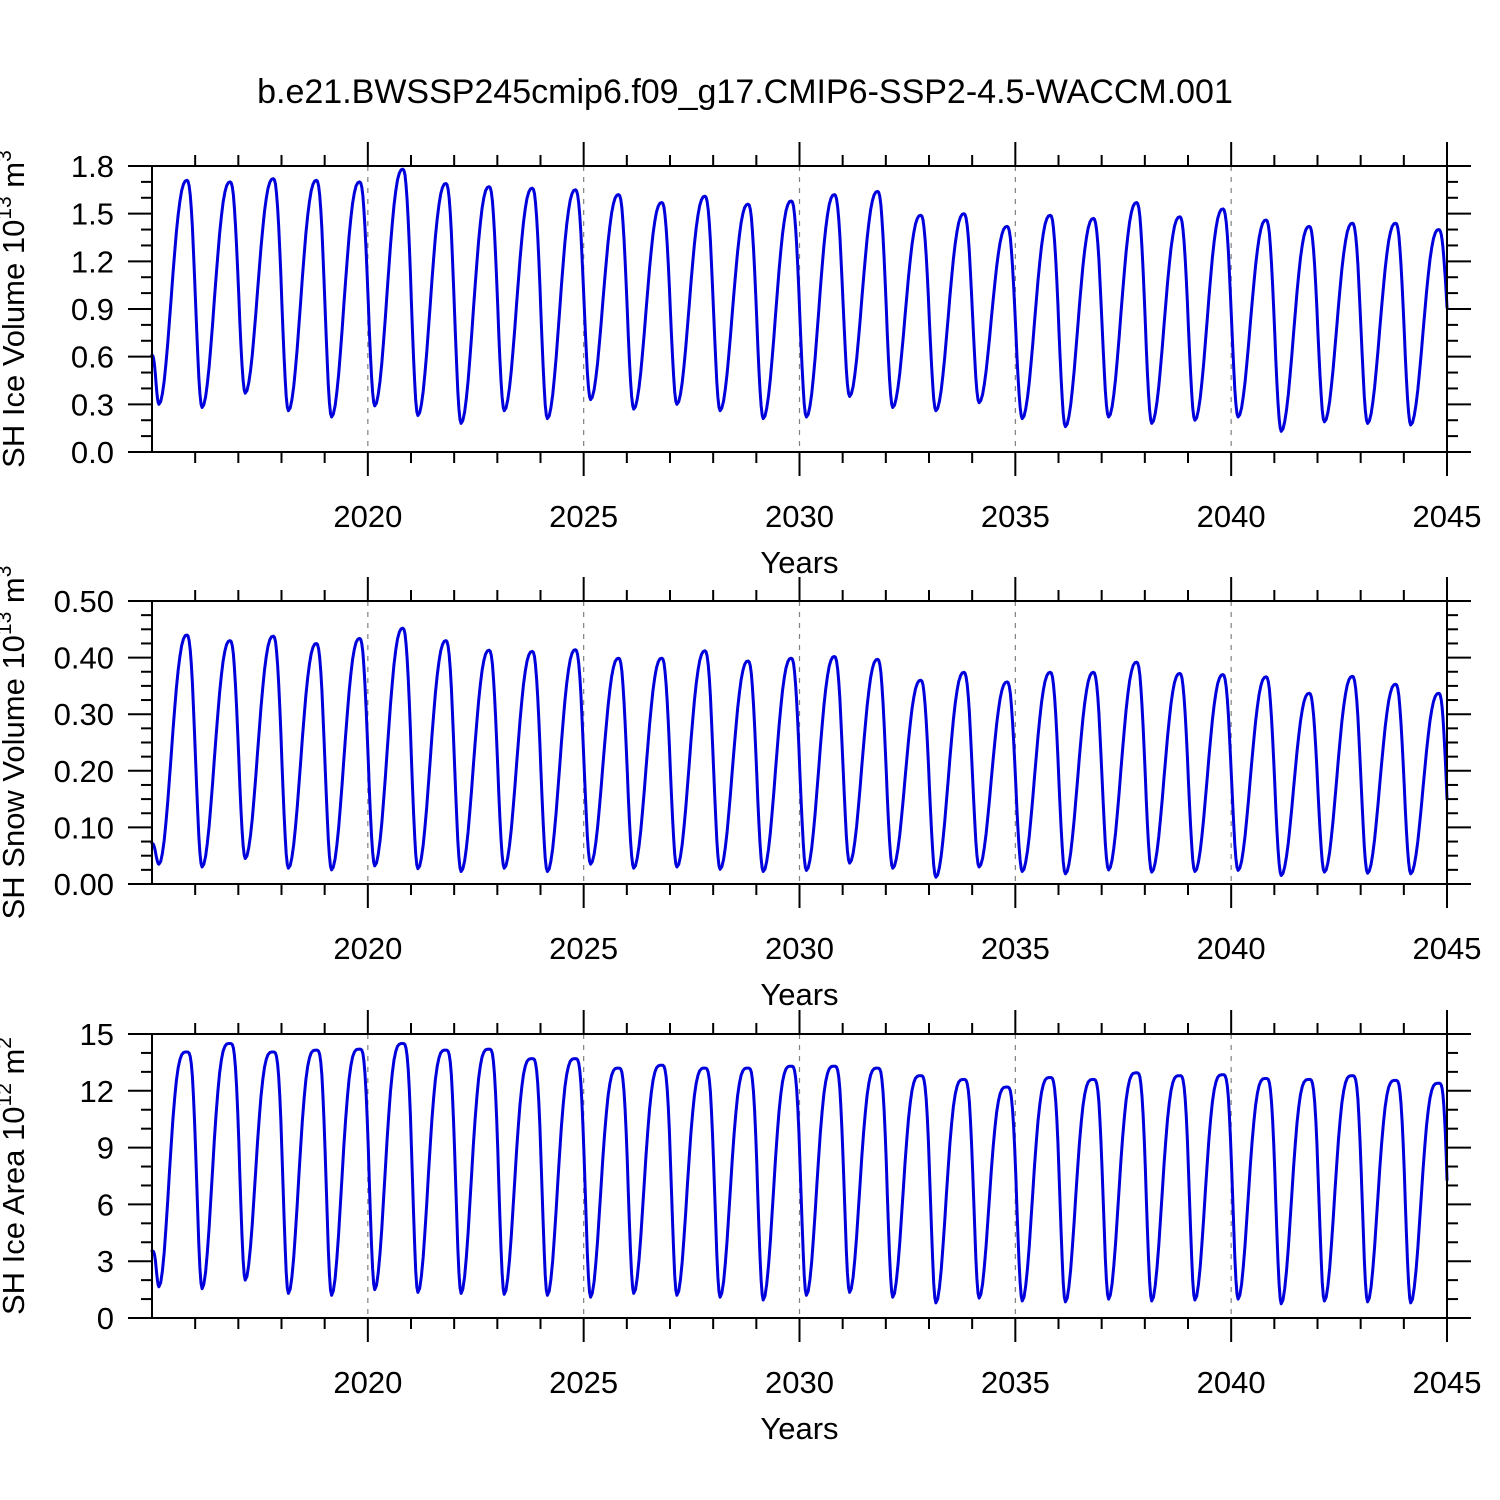 The width and height of the screenshot is (1500, 1500). Describe the element at coordinates (84, 601) in the screenshot. I see `y-tick-label: 0.50` at that location.